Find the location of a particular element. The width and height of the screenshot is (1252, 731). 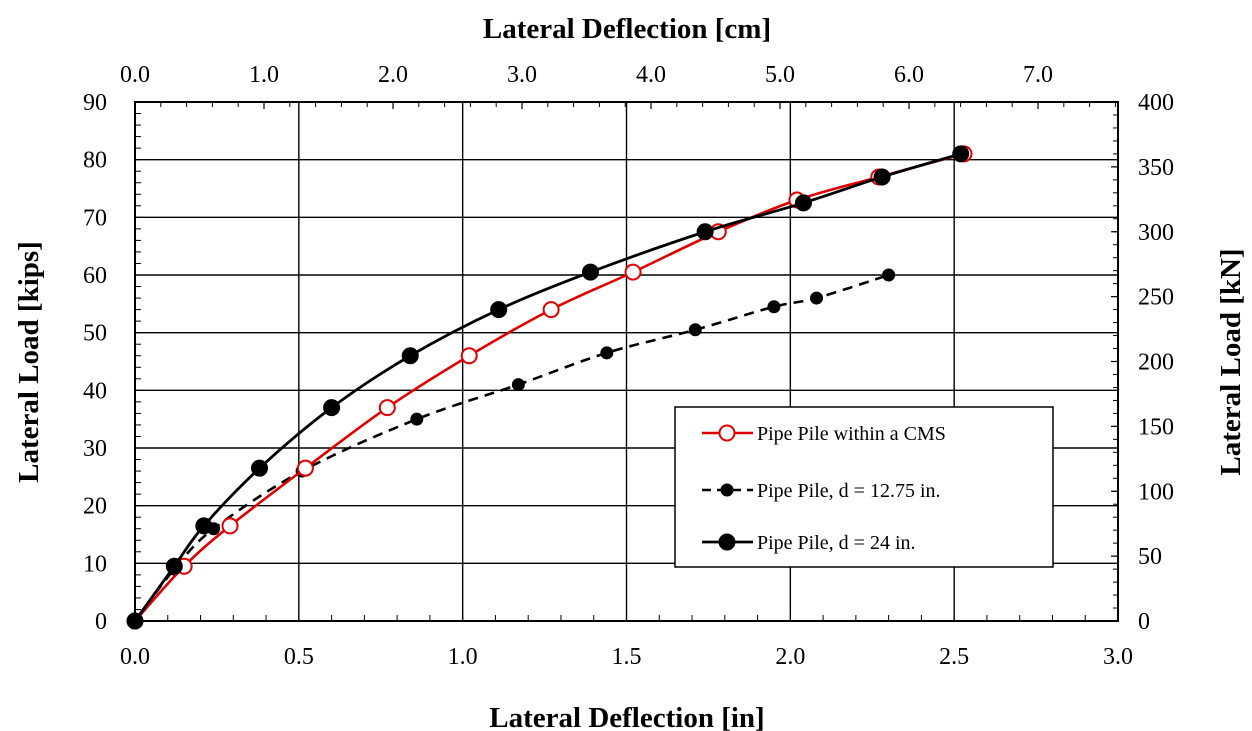

y-left-tick-label: 90 is located at coordinates (95, 103).